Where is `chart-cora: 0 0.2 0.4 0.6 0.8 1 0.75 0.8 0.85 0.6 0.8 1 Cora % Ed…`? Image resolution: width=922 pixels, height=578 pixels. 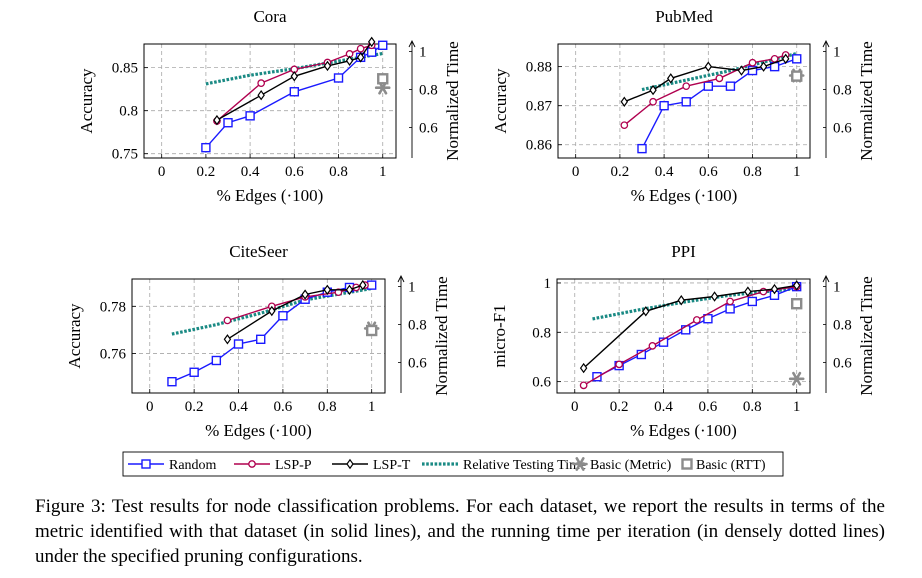 chart-cora: 0 0.2 0.4 0.6 0.8 1 0.75 0.8 0.85 0.6 0.8 1 Cora % Ed… is located at coordinates (269, 106).